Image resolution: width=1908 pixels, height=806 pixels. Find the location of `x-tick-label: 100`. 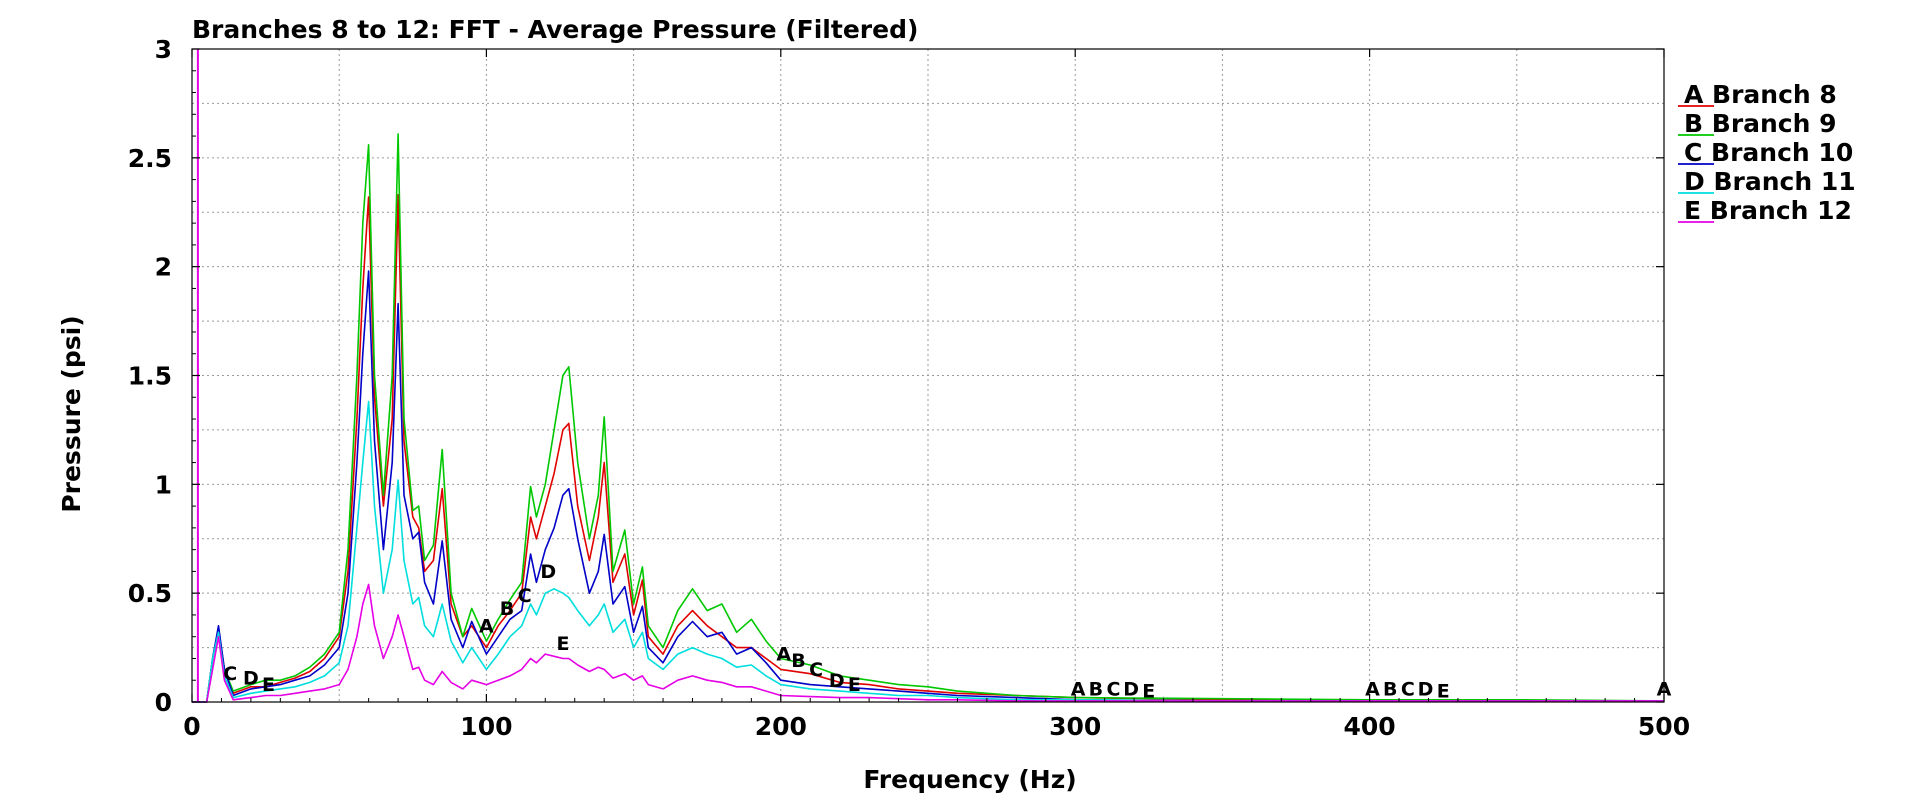

x-tick-label: 100 is located at coordinates (486, 726).